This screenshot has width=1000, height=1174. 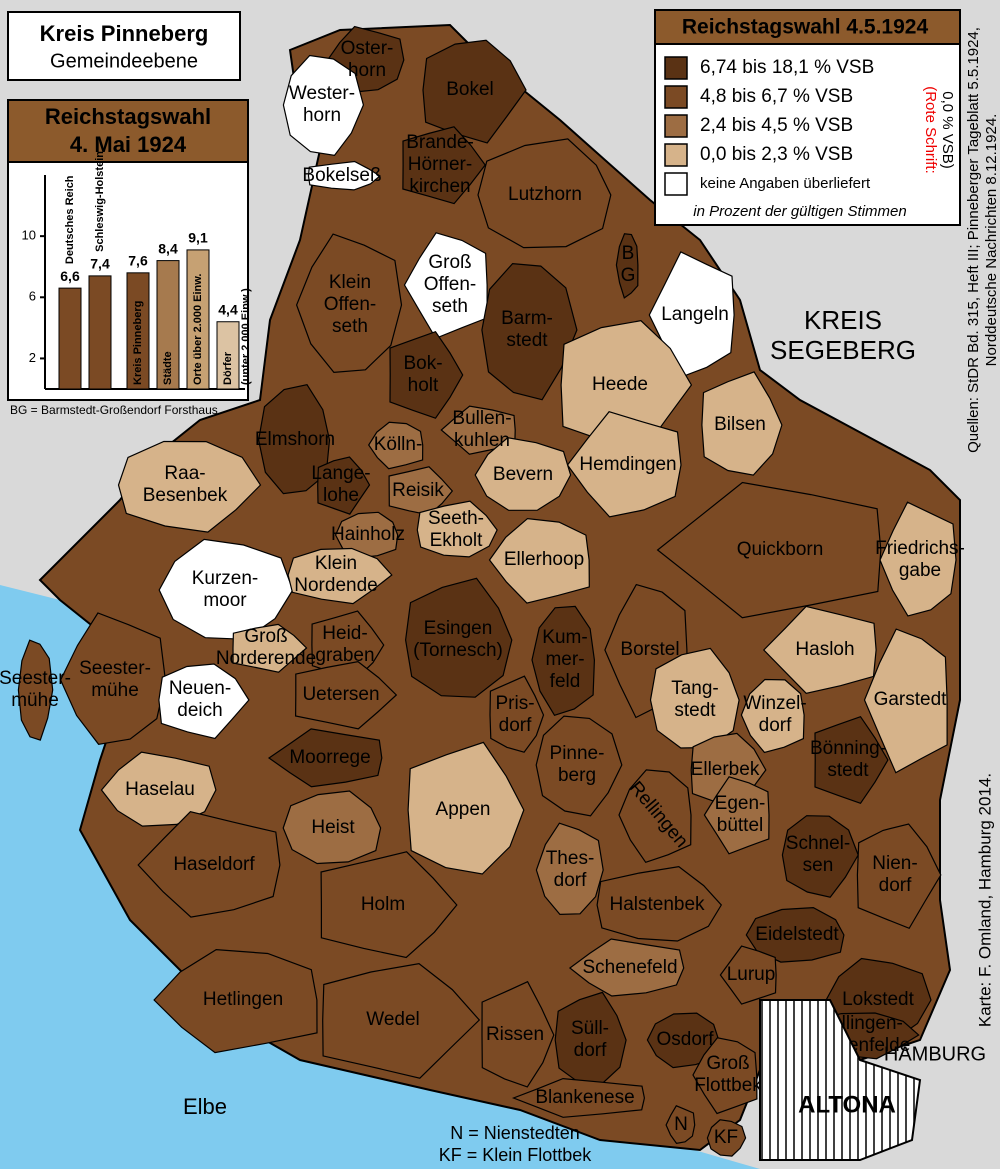 What do you see at coordinates (984, 900) in the screenshot?
I see `credit: Karte: F. Omland, Hamburg 2014.` at bounding box center [984, 900].